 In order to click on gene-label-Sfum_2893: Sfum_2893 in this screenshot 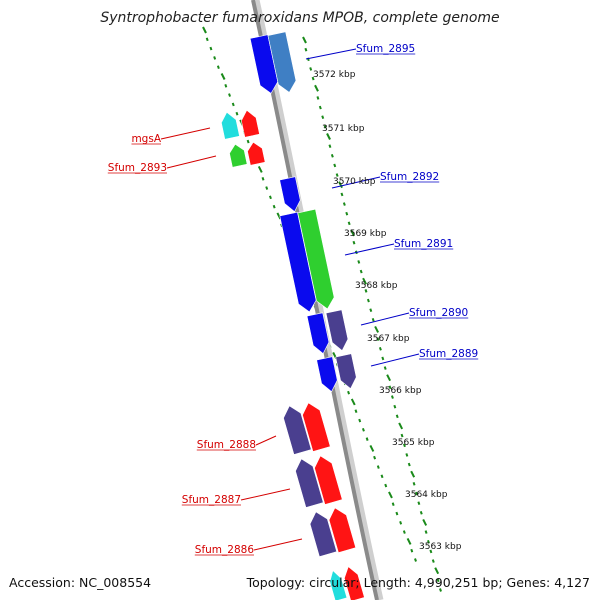, I will do `click(137, 168)`.